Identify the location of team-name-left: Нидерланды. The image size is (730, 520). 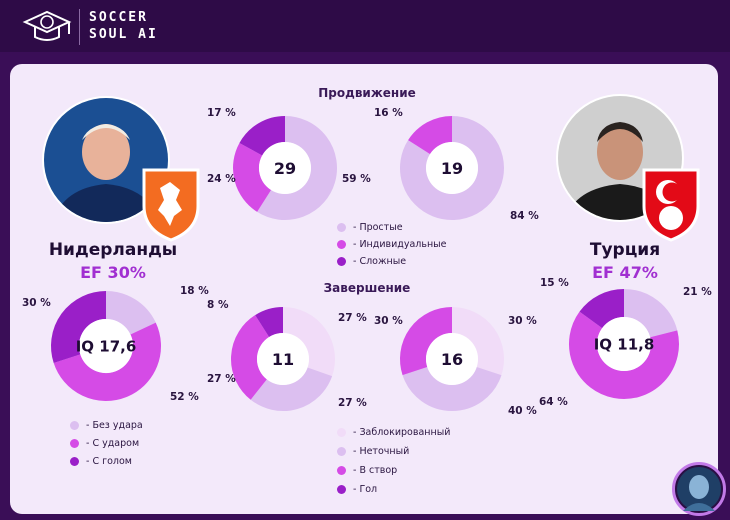
(113, 250).